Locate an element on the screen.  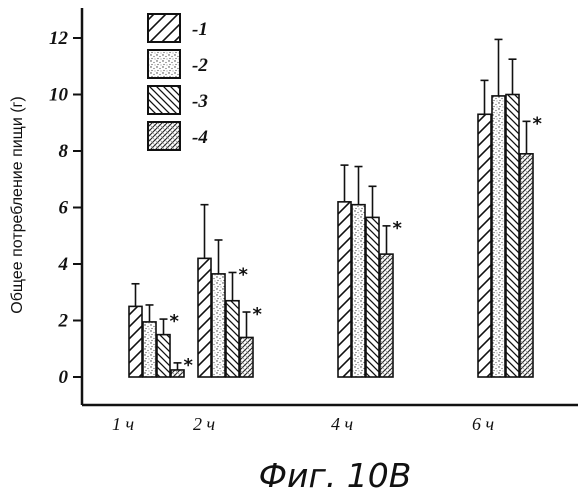
y-tick-label: 12 is located at coordinates (59, 38).